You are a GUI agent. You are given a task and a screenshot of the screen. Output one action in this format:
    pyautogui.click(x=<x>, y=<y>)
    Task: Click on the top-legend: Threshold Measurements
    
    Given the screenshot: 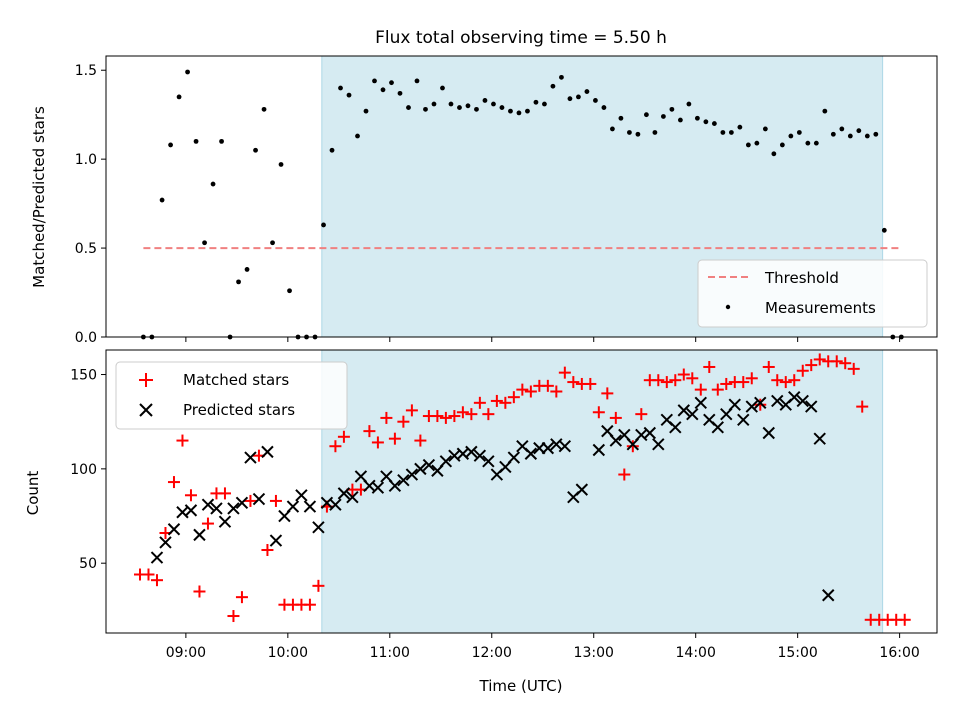 What is the action you would take?
    pyautogui.click(x=812, y=293)
    